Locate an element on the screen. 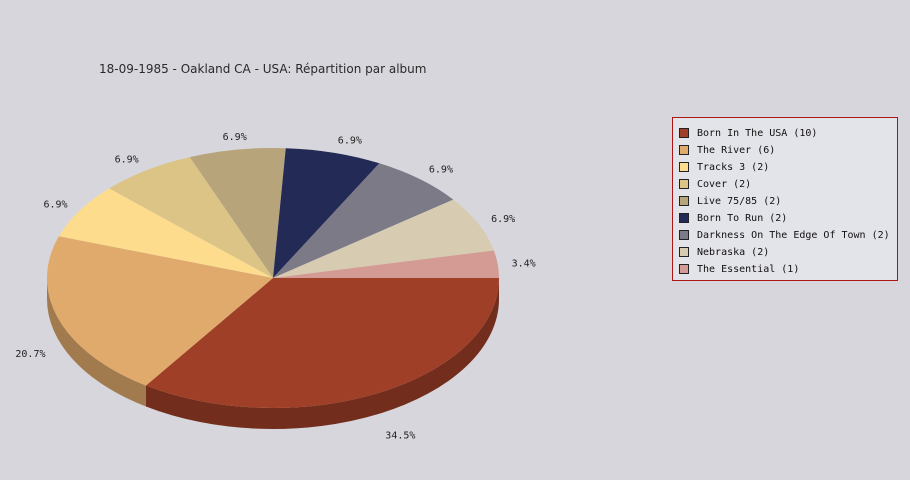 Image resolution: width=910 pixels, height=480 pixels. pie-pct-label-darkness-on-the-edge-of-town-2: 6.9% is located at coordinates (441, 170).